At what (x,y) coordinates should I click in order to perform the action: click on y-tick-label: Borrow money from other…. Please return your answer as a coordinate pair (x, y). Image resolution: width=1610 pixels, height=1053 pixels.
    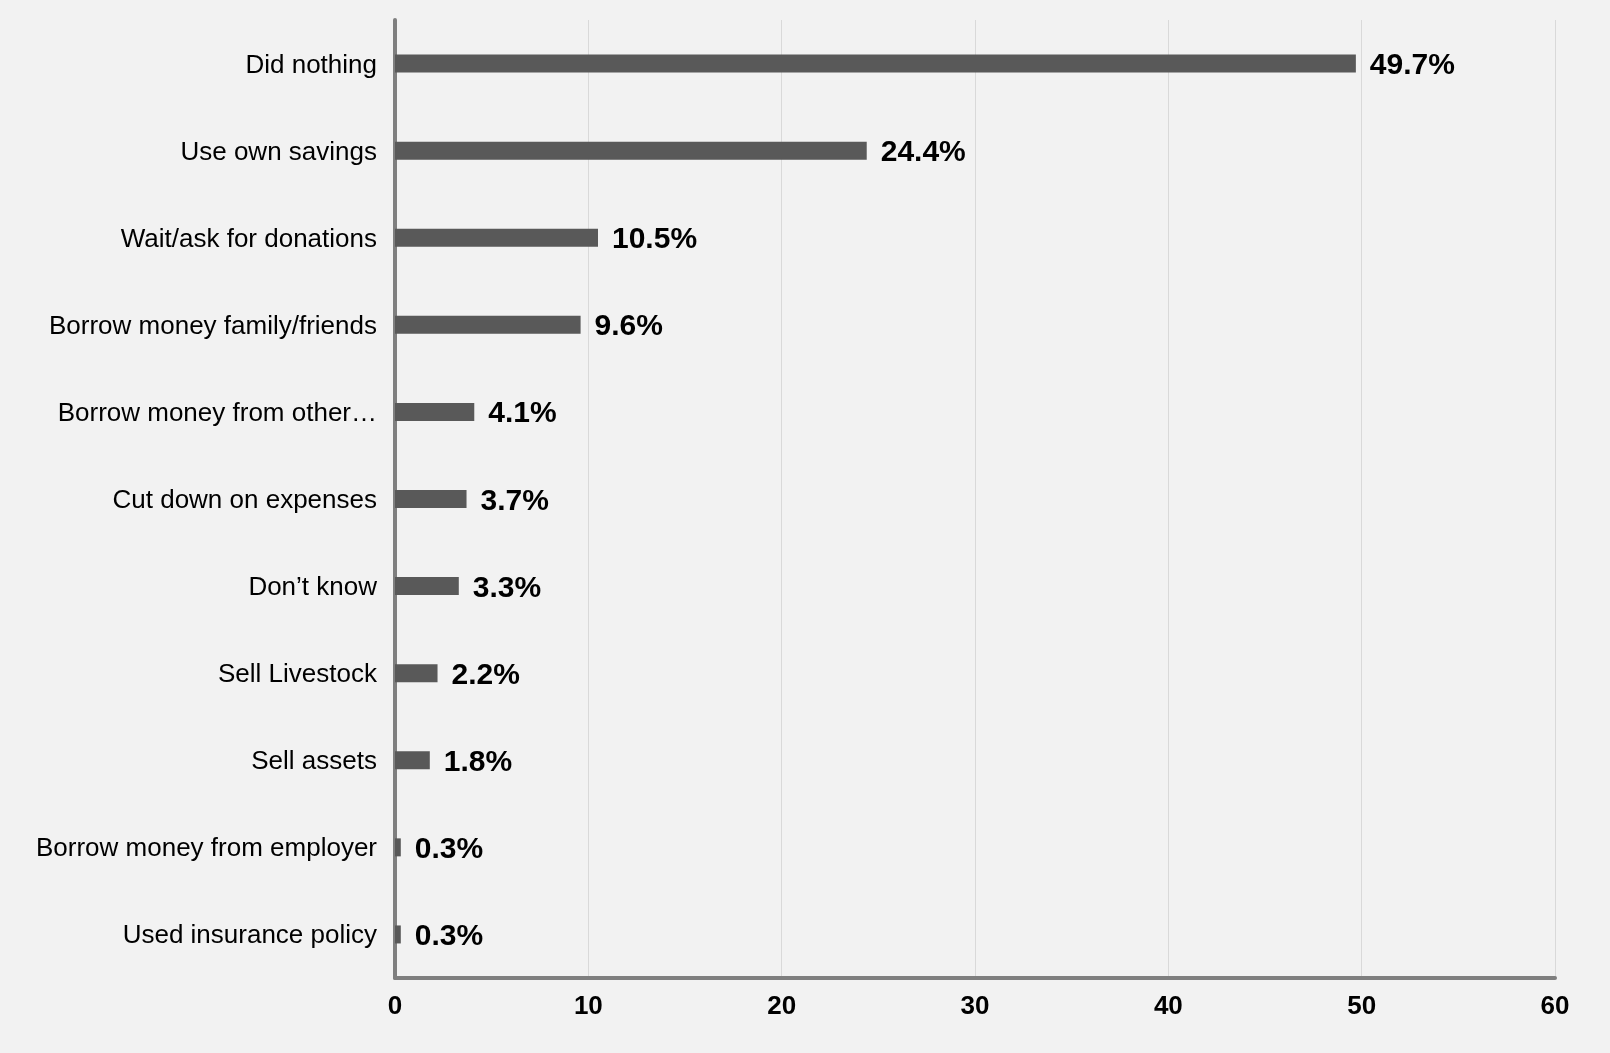
    Looking at the image, I should click on (217, 411).